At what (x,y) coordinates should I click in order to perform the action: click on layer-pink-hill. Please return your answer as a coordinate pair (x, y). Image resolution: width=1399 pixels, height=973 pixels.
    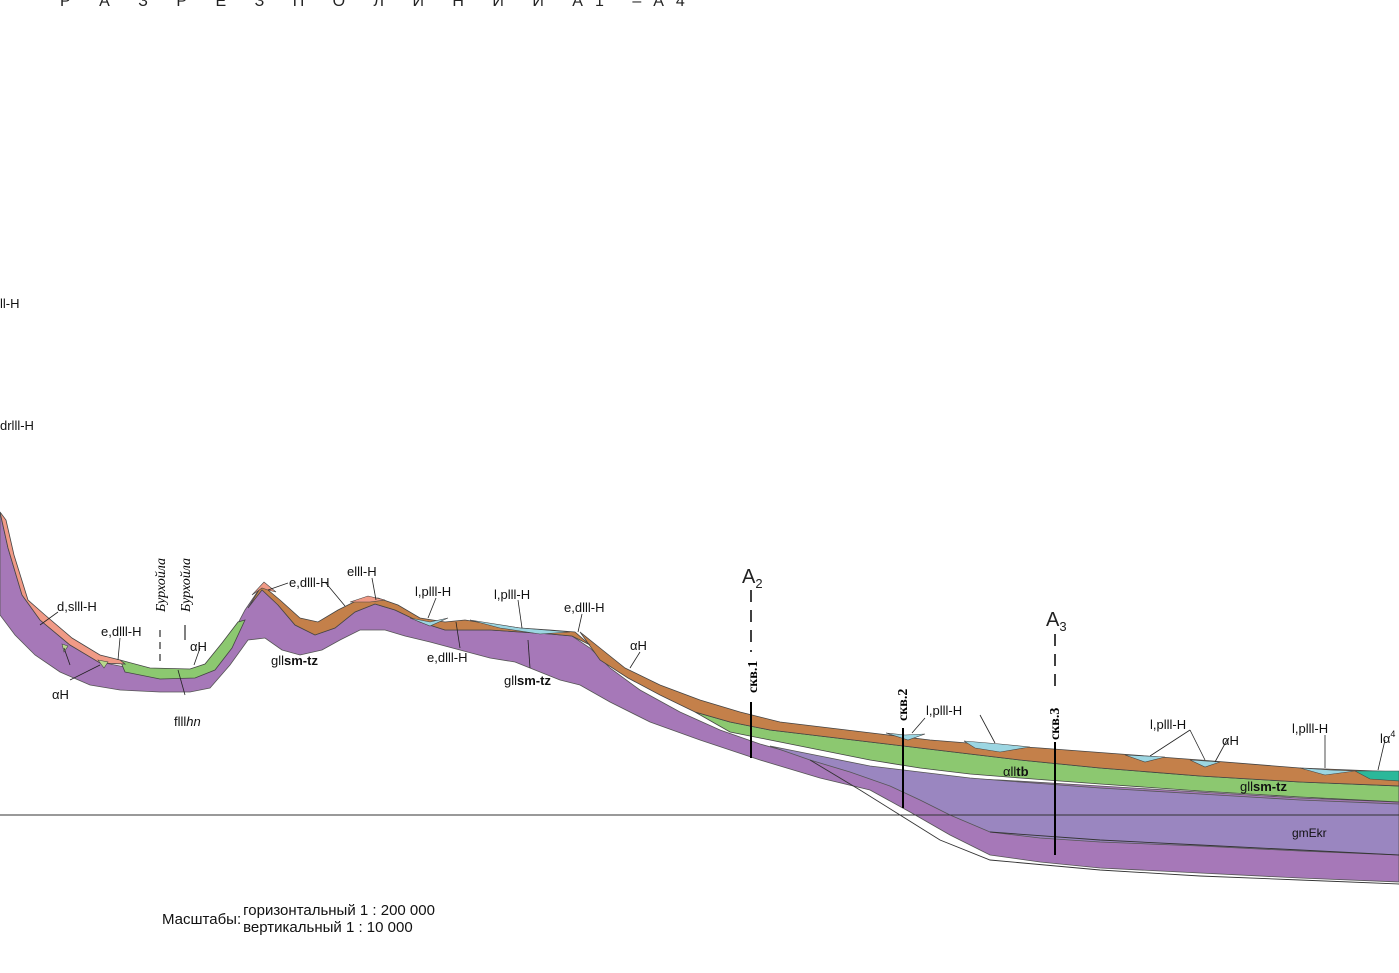
    Looking at the image, I should click on (264, 588).